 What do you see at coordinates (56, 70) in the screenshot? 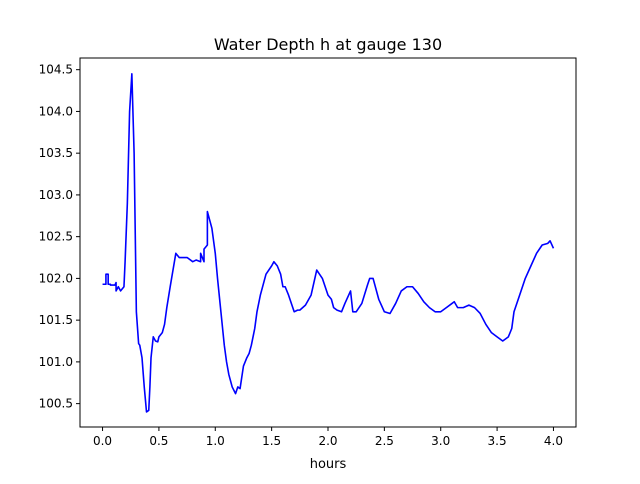
I see `y-tick-label: 104.5` at bounding box center [56, 70].